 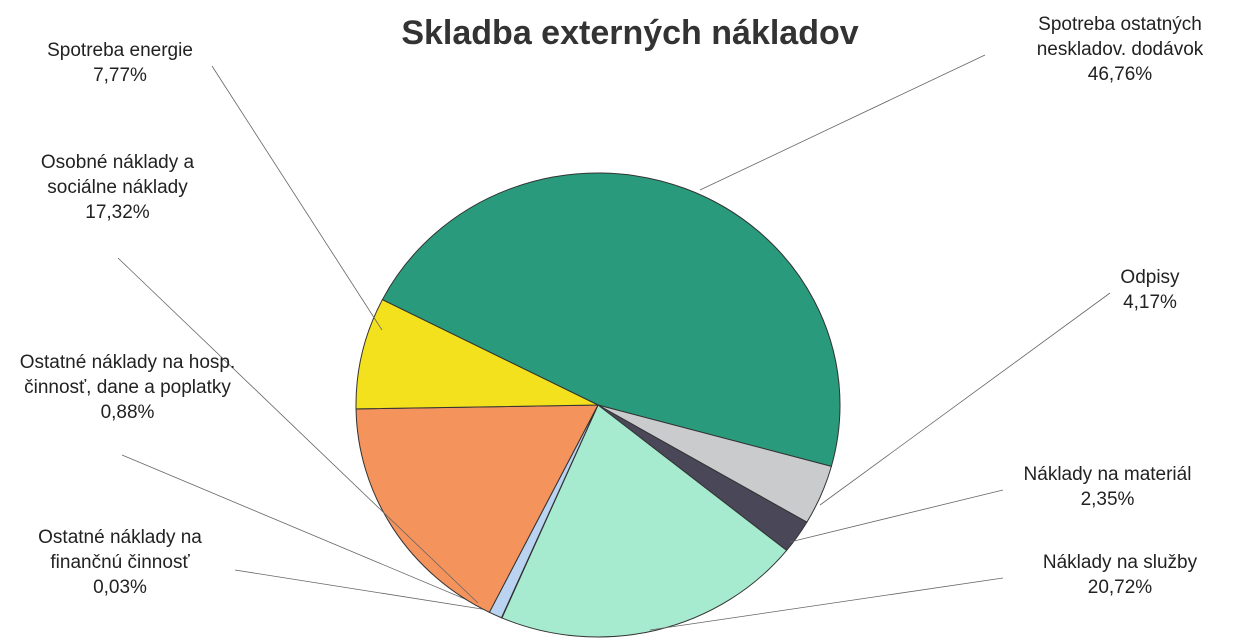 What do you see at coordinates (1120, 562) in the screenshot?
I see `slice-name: Náklady na služby` at bounding box center [1120, 562].